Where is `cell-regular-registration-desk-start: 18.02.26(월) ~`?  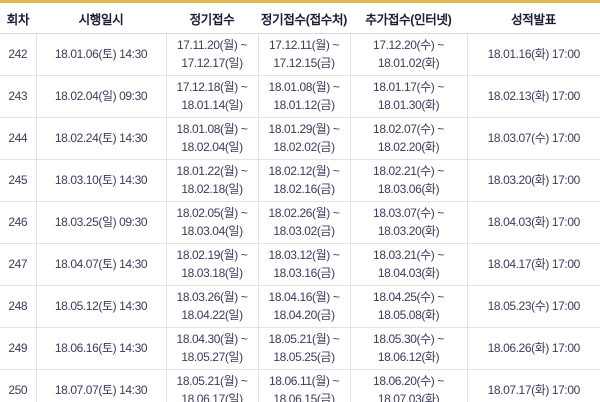
cell-regular-registration-desk-start: 18.02.26(월) ~ is located at coordinates (304, 213).